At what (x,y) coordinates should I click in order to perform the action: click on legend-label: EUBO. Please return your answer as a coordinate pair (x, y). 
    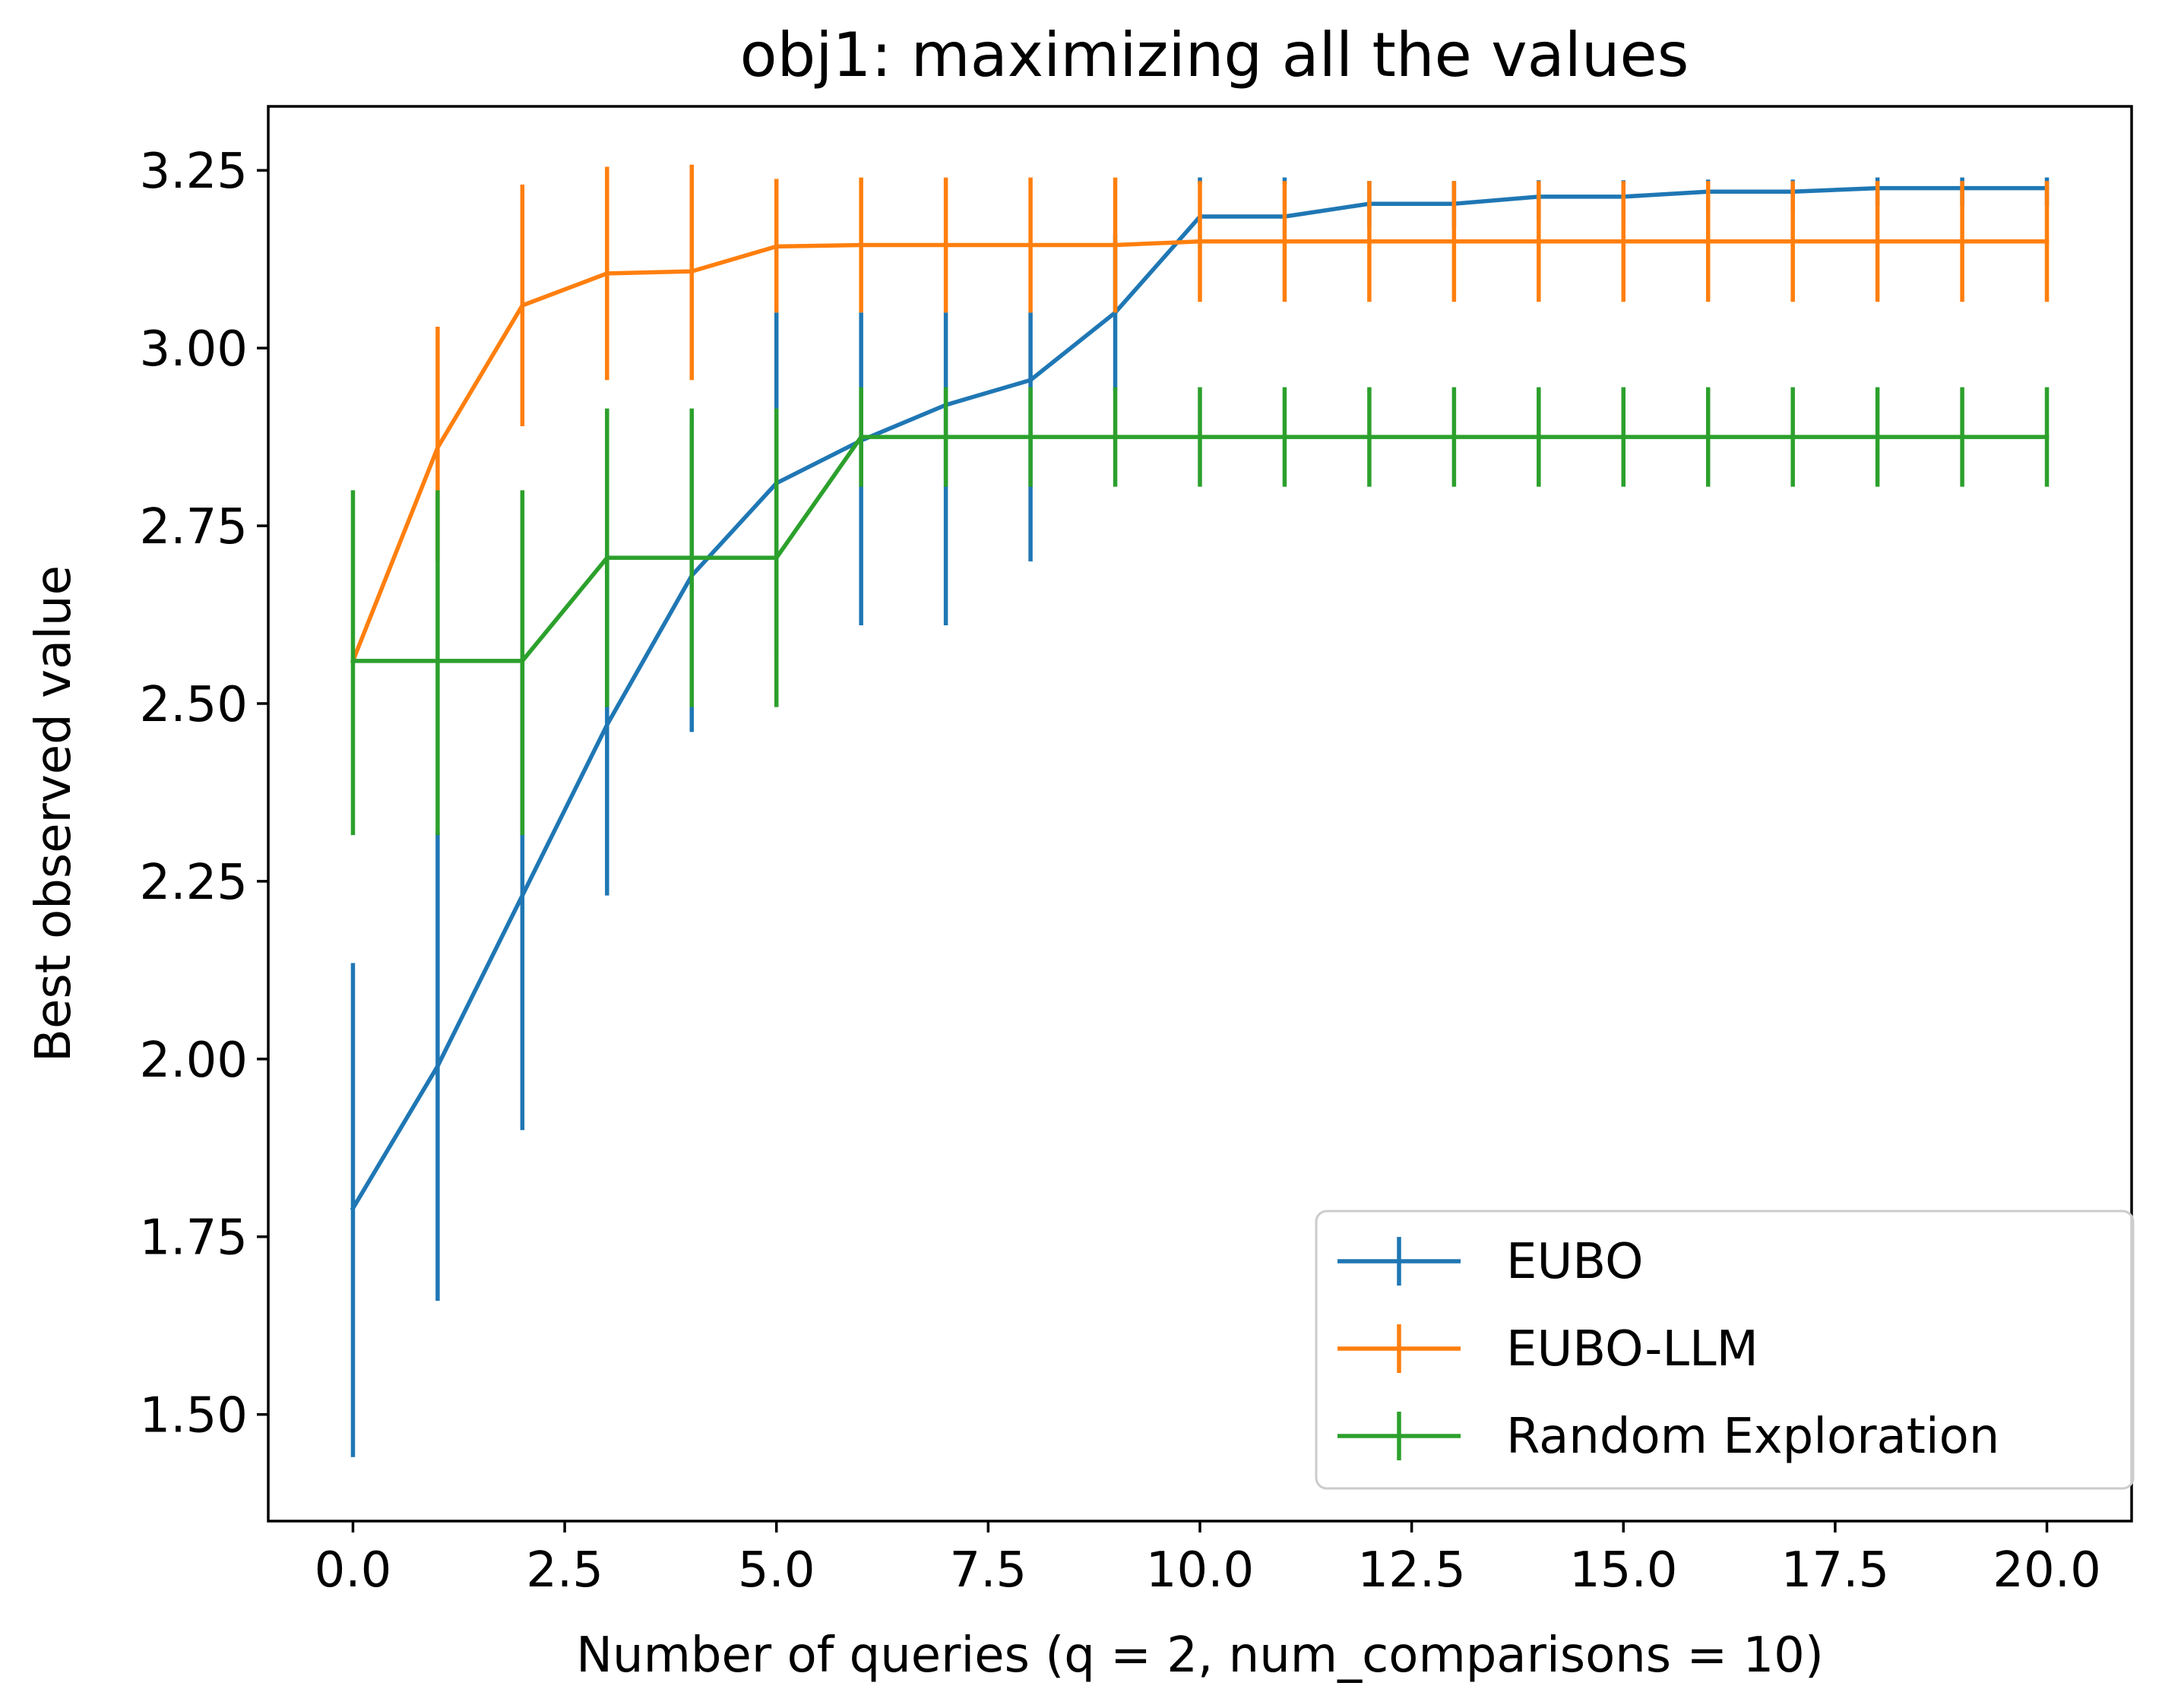
    Looking at the image, I should click on (1574, 1262).